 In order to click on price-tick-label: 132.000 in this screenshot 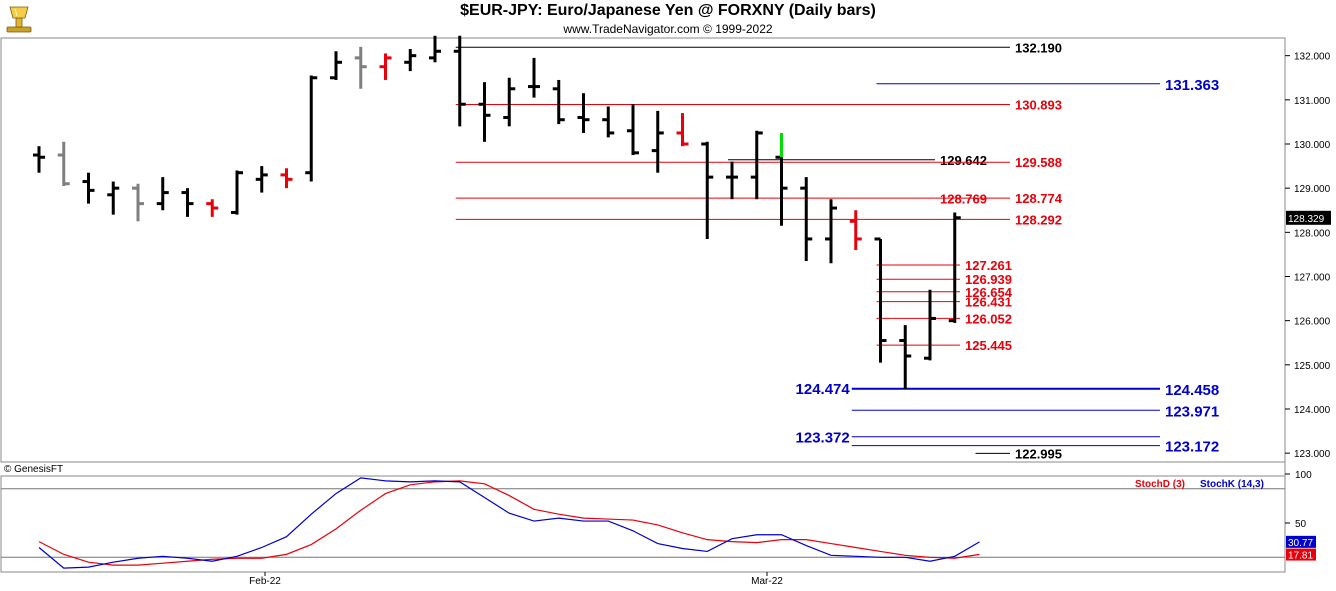, I will do `click(1312, 57)`.